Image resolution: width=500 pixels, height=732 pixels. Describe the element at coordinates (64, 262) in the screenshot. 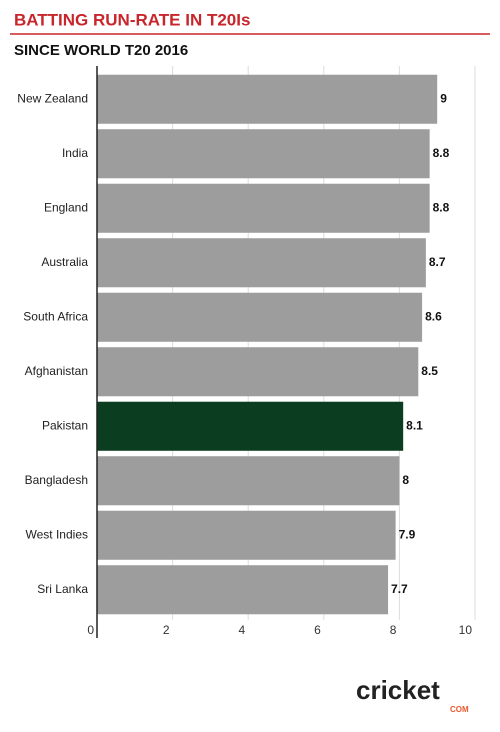

I see `y-tick-label: Australia` at that location.